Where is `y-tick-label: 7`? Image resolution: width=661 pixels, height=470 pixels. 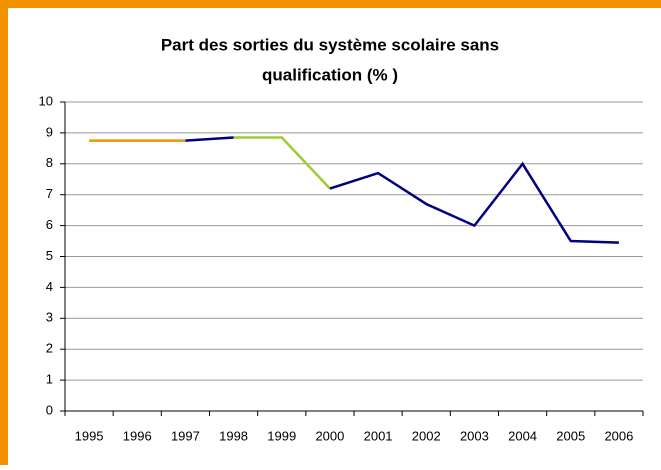 y-tick-label: 7 is located at coordinates (49, 193).